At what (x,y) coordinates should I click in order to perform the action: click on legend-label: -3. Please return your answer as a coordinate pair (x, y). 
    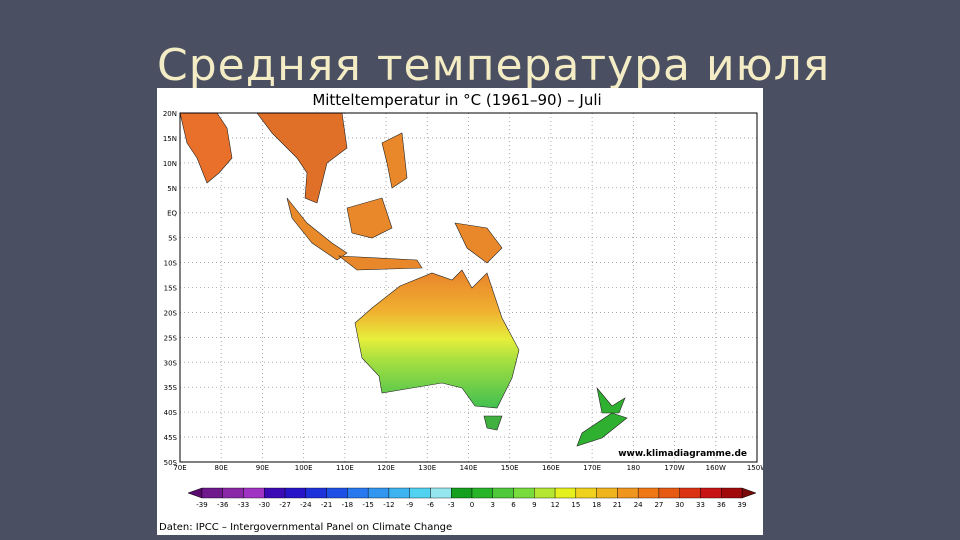
    Looking at the image, I should click on (451, 505).